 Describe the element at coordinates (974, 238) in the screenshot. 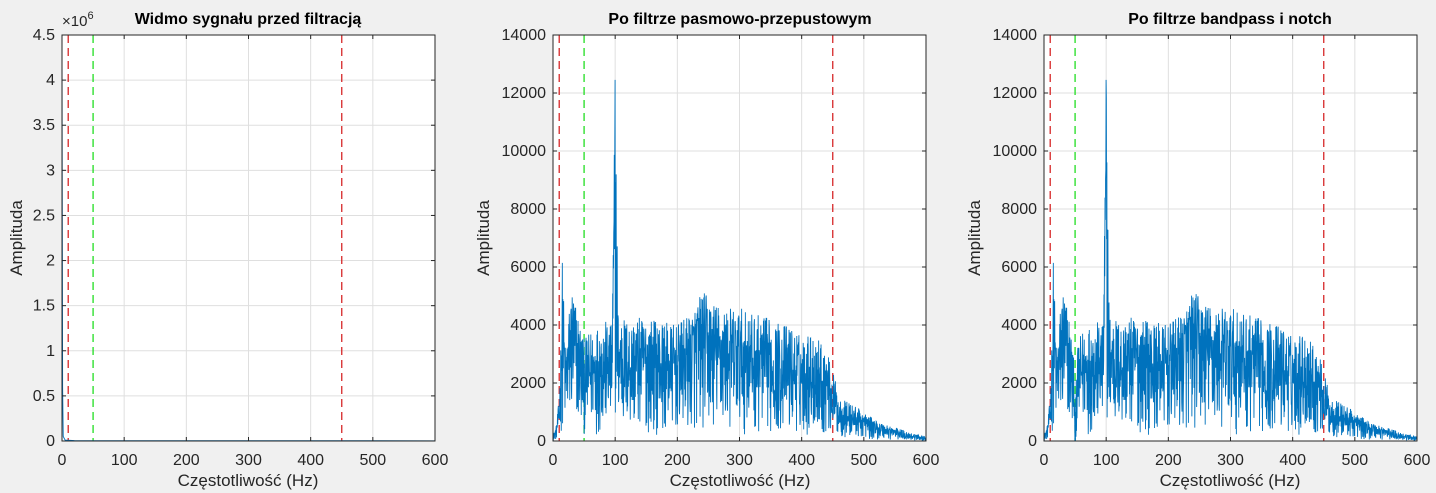

I see `y-axis-label-3: Amplituda` at that location.